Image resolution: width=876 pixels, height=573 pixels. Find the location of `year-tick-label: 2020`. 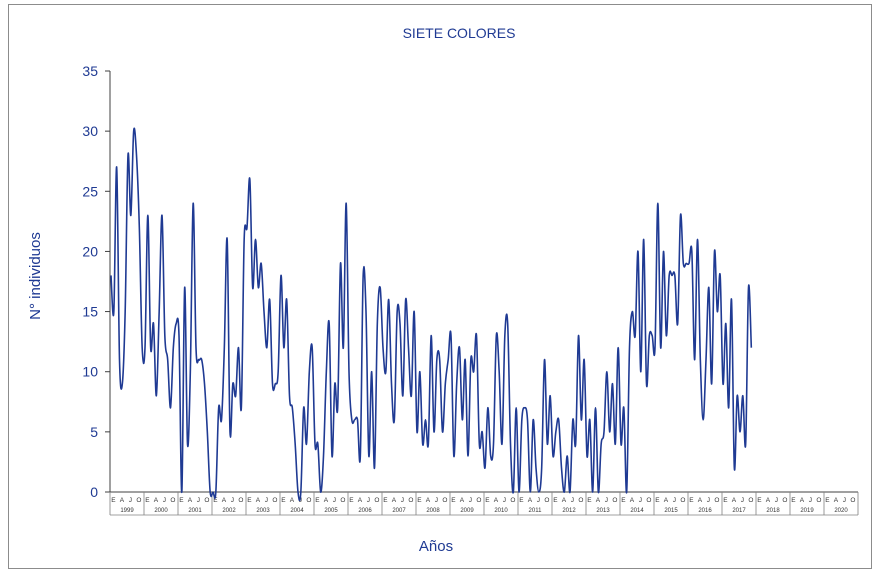

year-tick-label: 2020 is located at coordinates (841, 511).